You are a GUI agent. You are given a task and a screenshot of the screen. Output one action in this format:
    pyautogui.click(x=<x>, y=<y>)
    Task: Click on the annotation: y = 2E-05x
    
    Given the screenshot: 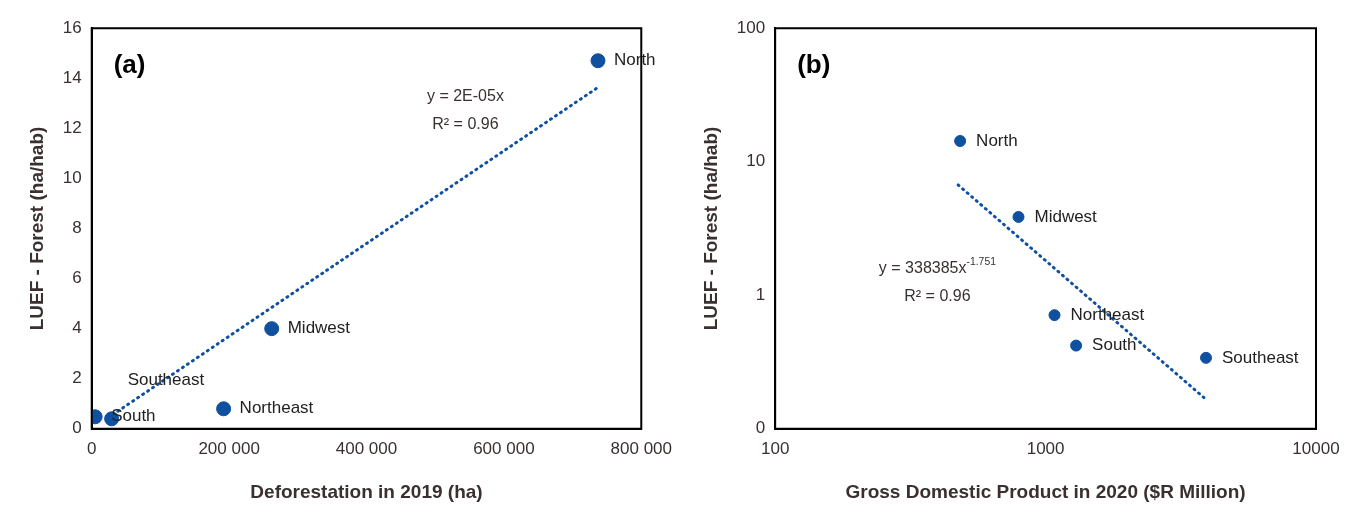 What is the action you would take?
    pyautogui.click(x=465, y=95)
    